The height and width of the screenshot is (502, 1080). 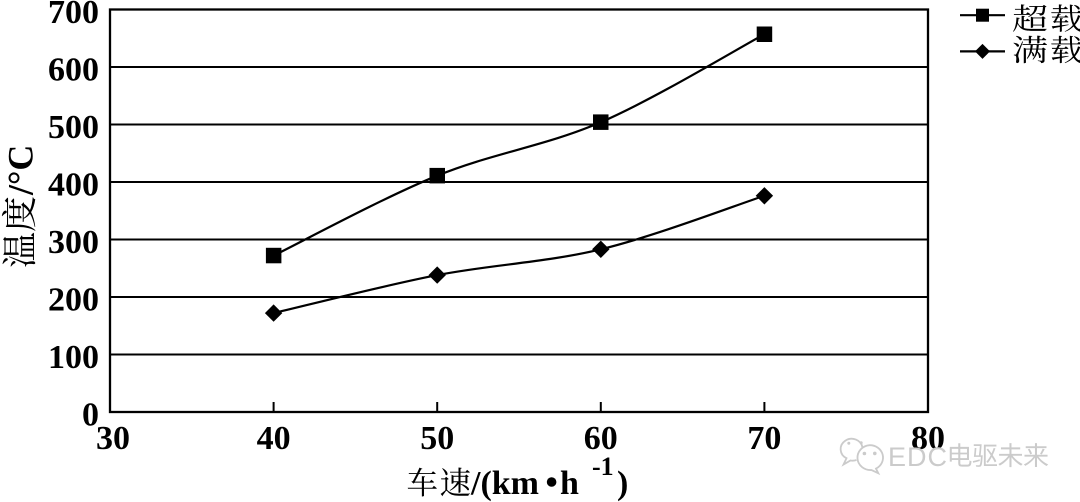 I want to click on svg-text: 100, so click(x=73, y=357).